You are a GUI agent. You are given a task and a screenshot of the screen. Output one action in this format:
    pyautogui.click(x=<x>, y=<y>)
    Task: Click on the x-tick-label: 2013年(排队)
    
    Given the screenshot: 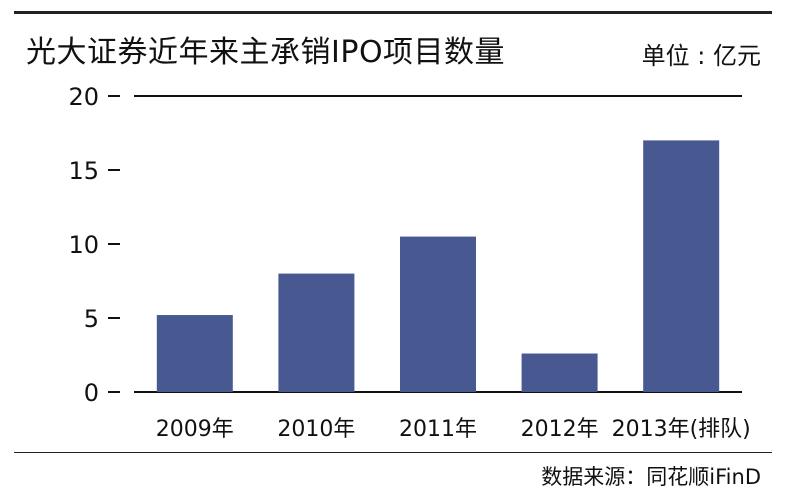 What is the action you would take?
    pyautogui.click(x=681, y=429)
    